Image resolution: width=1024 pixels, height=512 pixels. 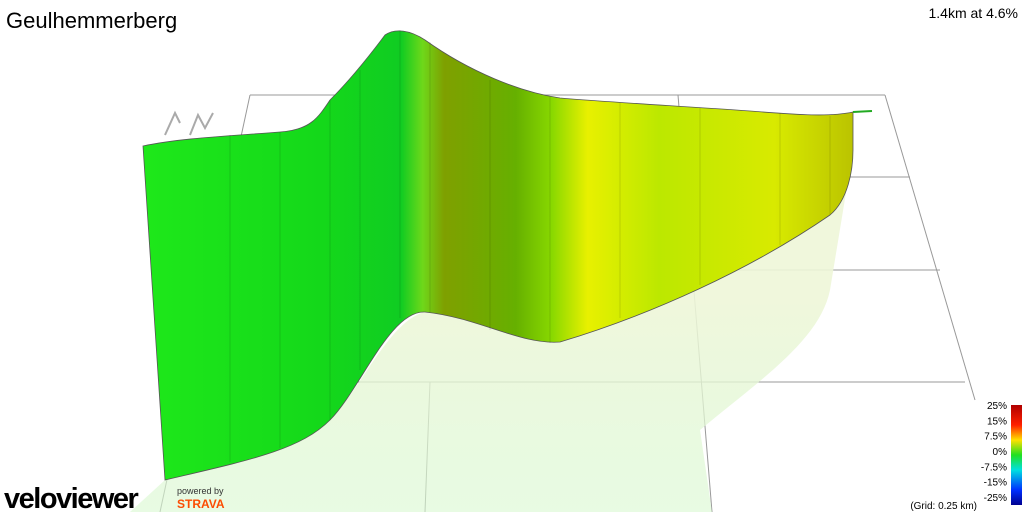 What do you see at coordinates (995, 498) in the screenshot?
I see `legend-tick-label: -25%` at bounding box center [995, 498].